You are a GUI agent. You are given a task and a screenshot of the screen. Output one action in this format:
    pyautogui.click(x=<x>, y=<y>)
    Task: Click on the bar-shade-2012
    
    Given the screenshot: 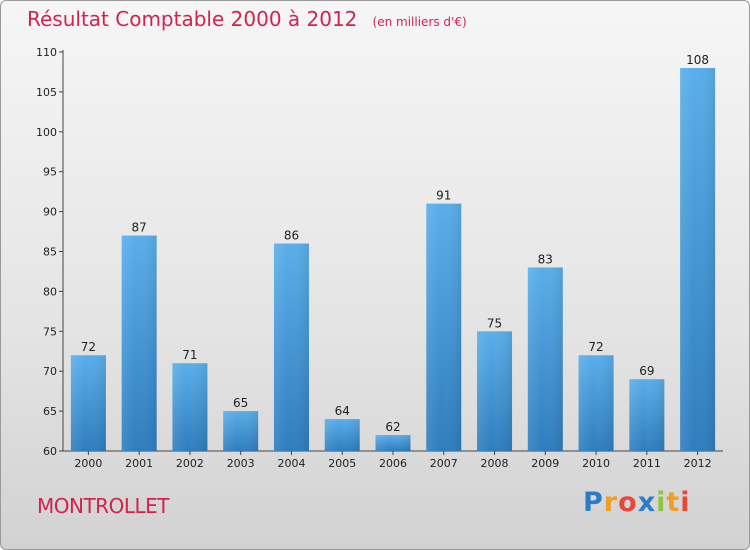 What is the action you would take?
    pyautogui.click(x=698, y=259)
    